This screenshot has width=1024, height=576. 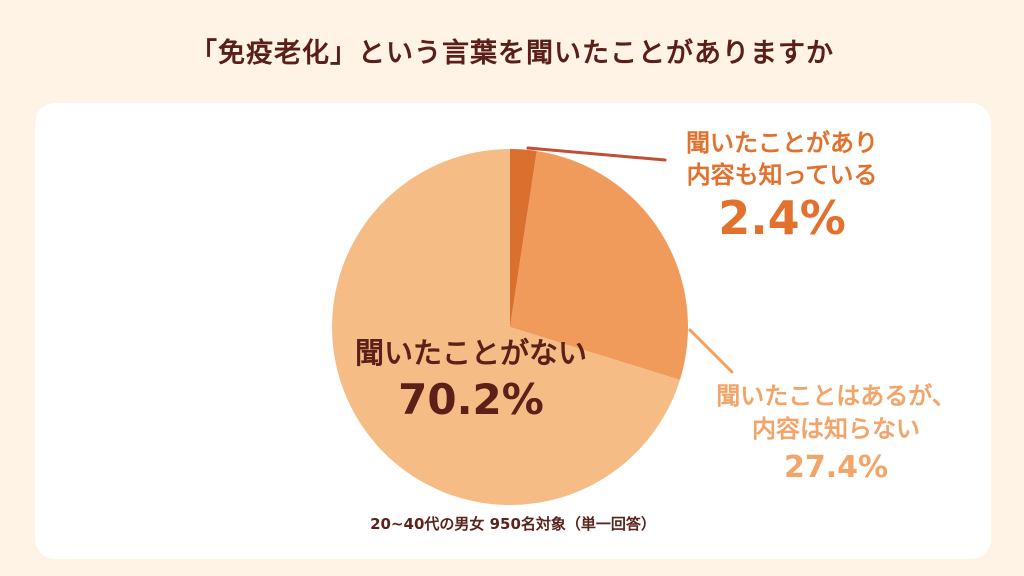 I want to click on callout-line-know, so click(x=596, y=154).